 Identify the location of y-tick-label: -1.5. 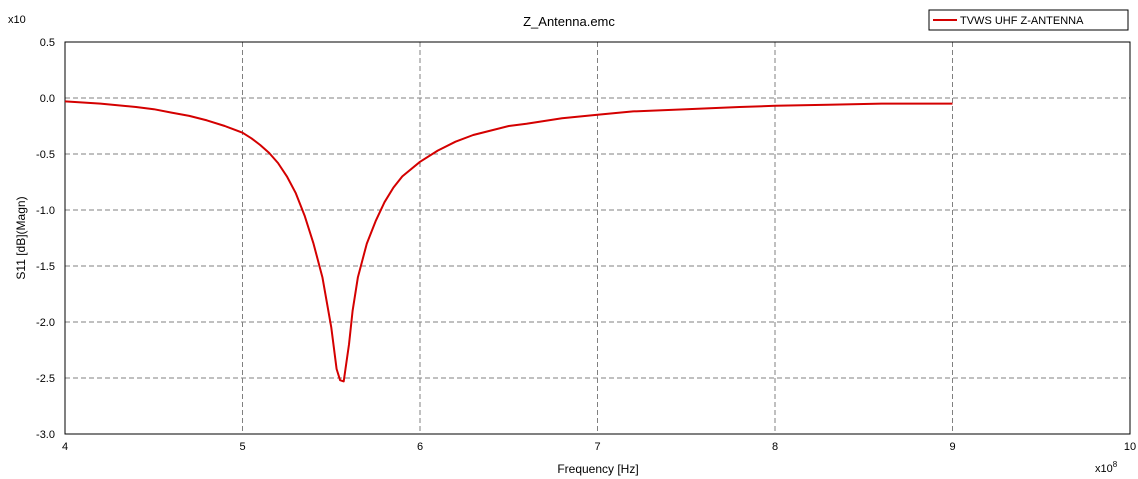
(45, 267).